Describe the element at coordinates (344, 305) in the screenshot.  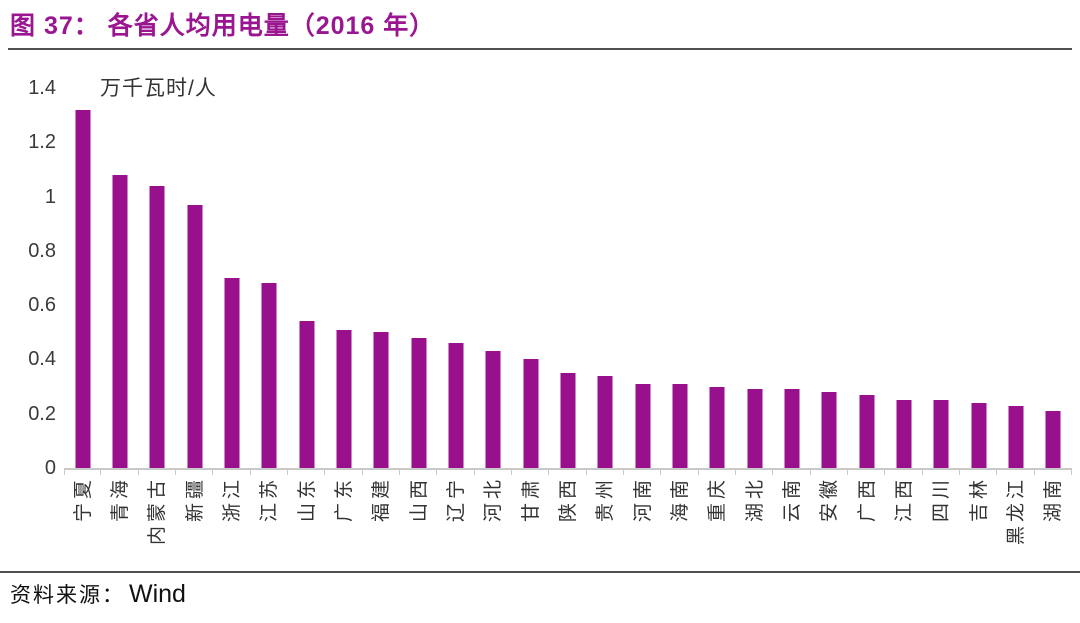
I see `bar-column: 广东` at that location.